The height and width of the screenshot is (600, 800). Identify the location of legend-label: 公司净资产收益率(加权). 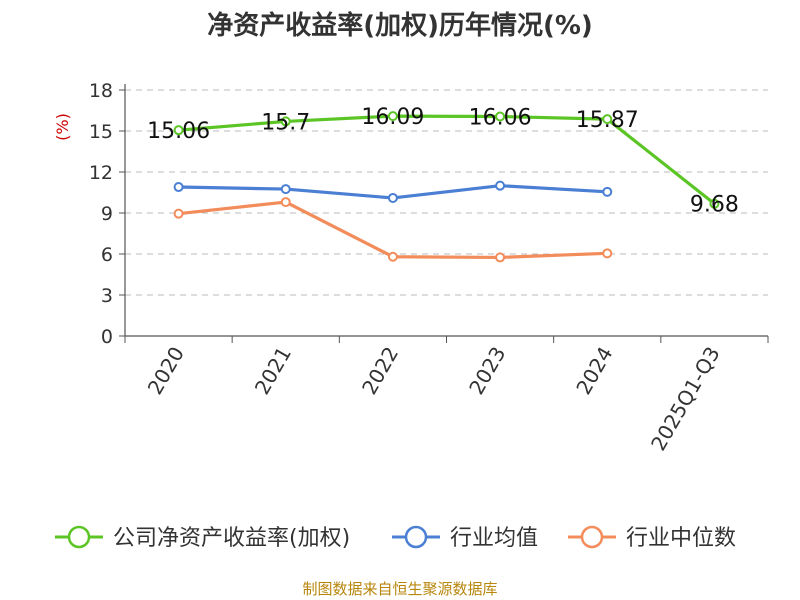
(231, 538).